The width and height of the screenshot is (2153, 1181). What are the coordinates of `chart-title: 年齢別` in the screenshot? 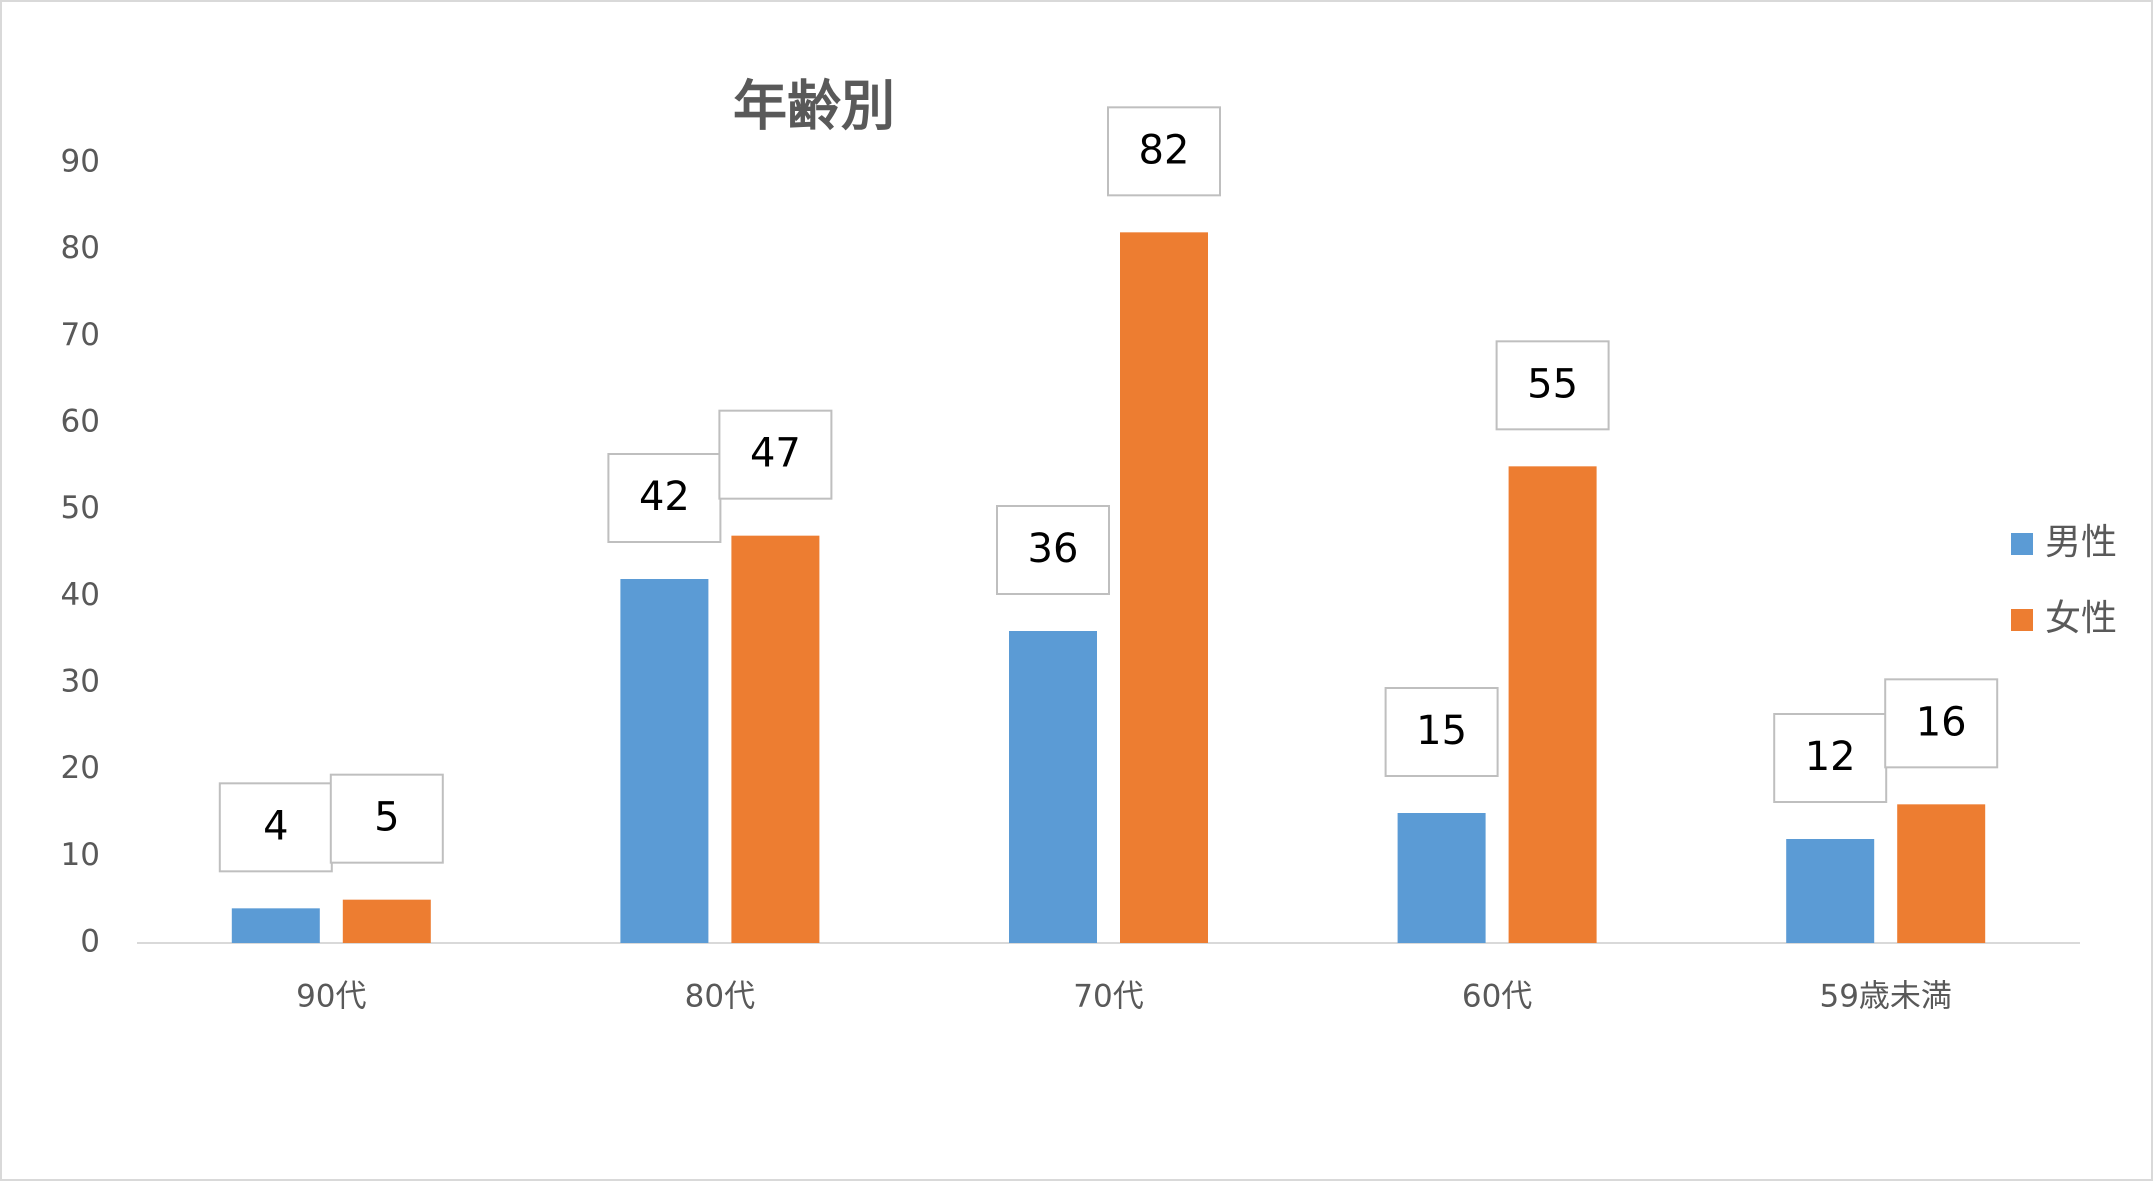 It's located at (814, 106).